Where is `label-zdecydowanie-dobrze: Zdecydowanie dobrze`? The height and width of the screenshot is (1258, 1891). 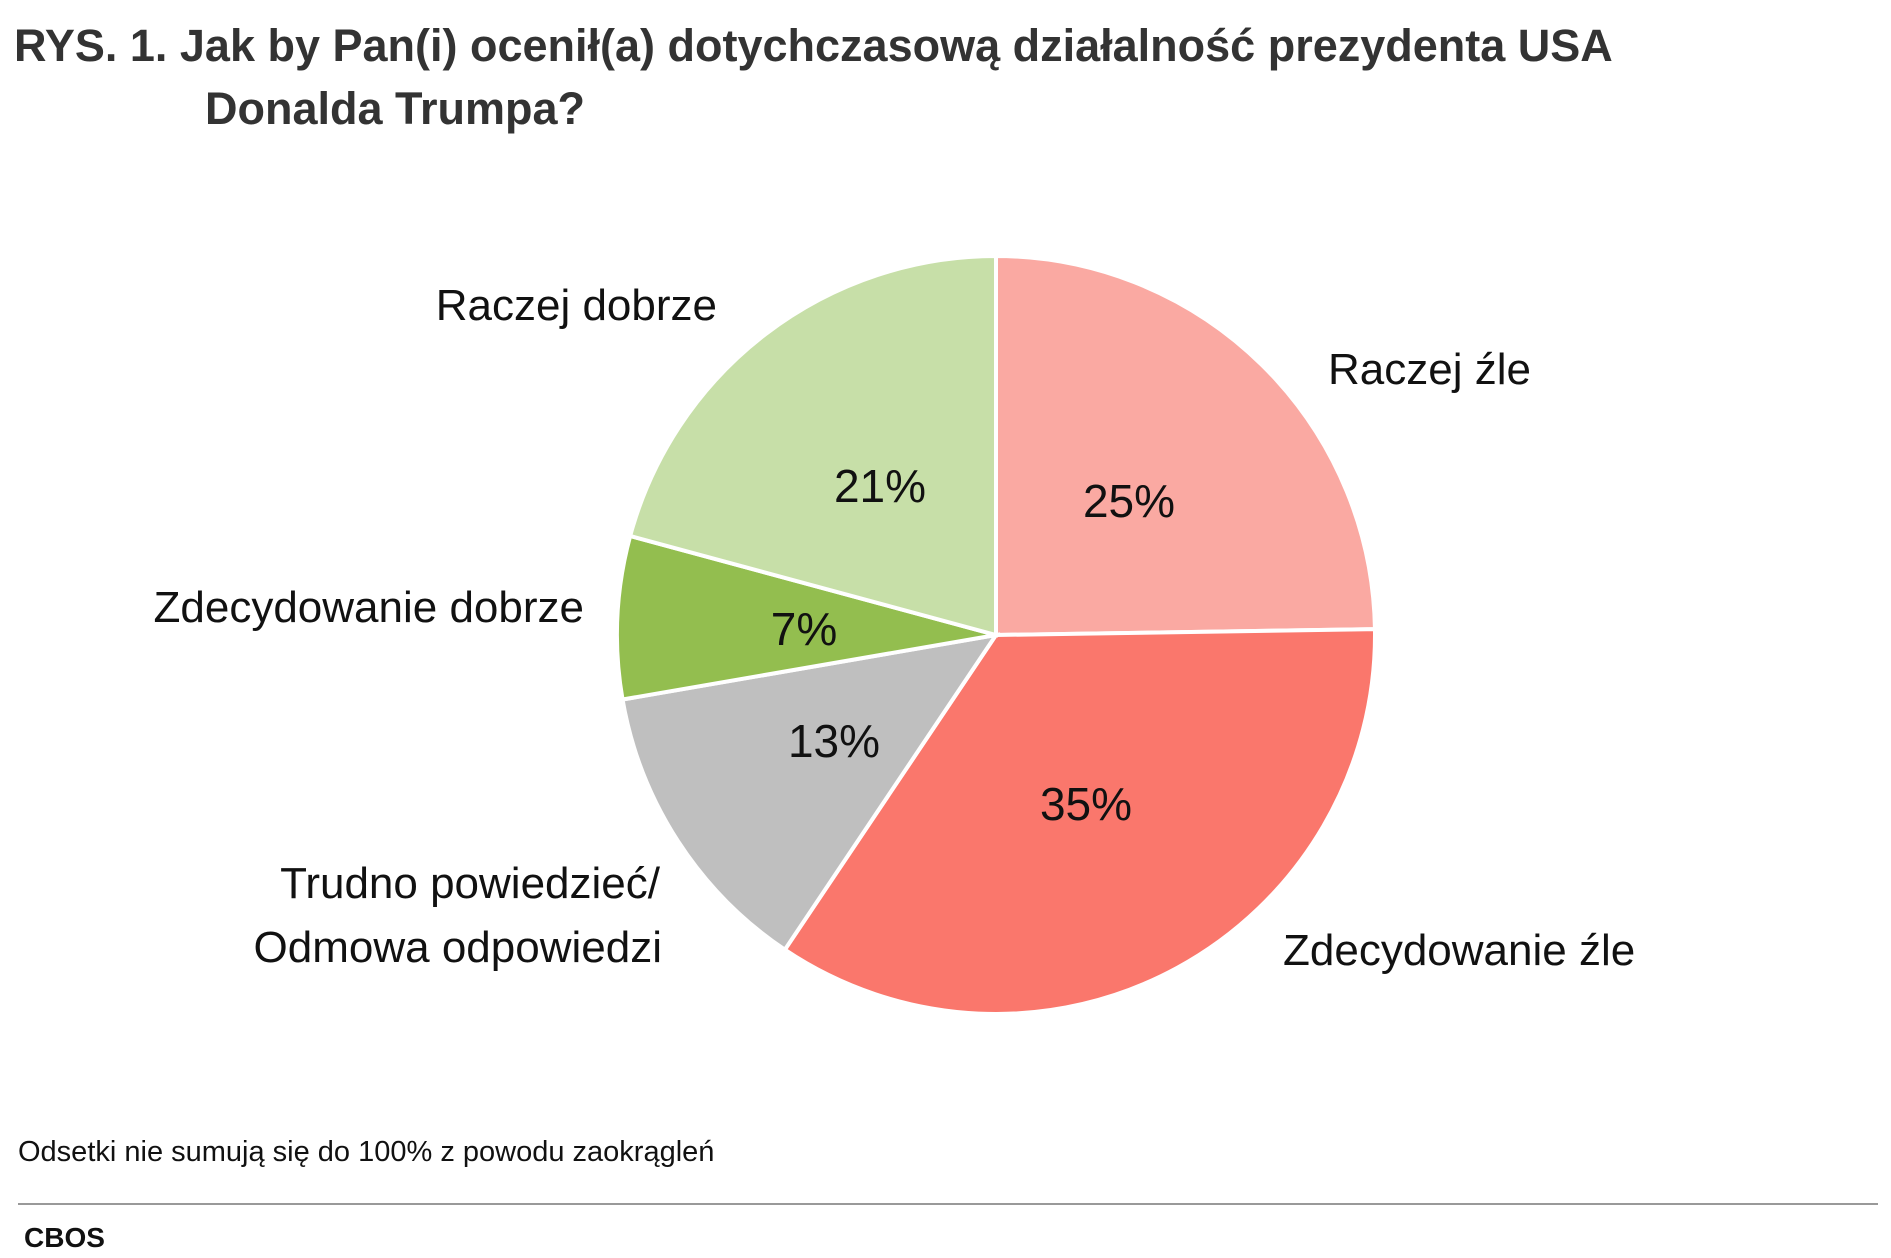 label-zdecydowanie-dobrze: Zdecydowanie dobrze is located at coordinates (369, 607).